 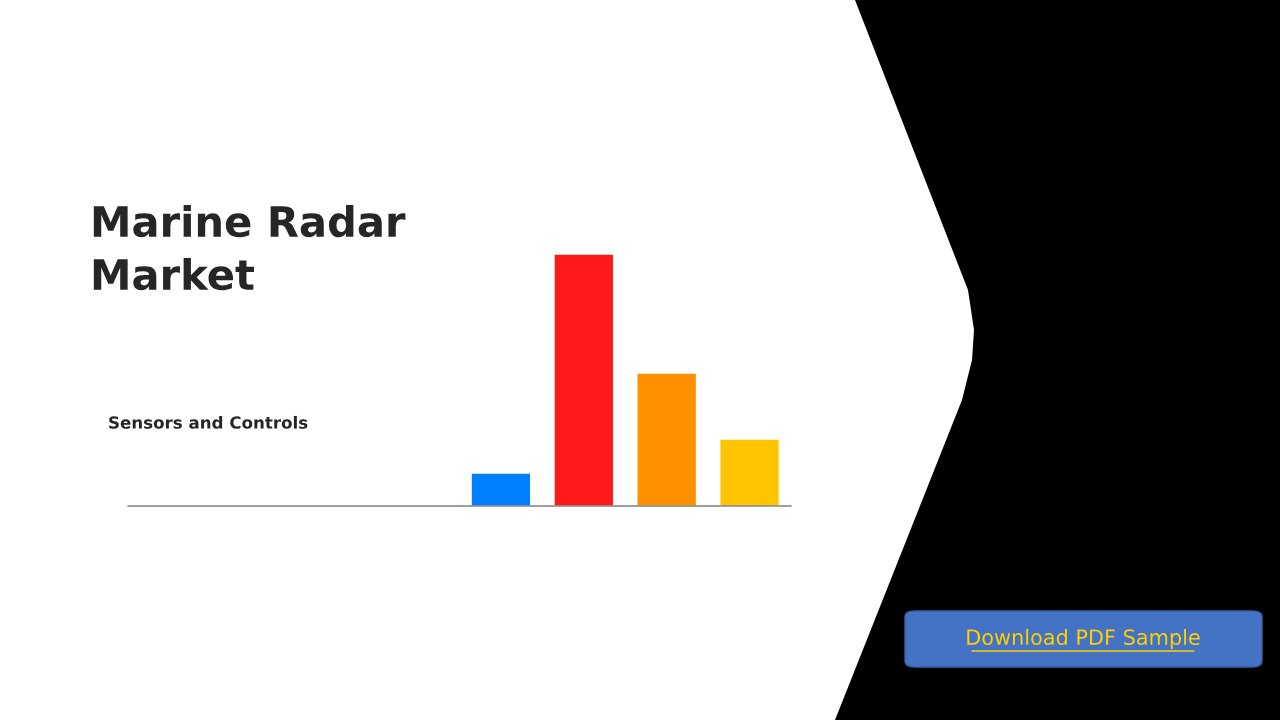 What do you see at coordinates (1083, 639) in the screenshot?
I see `text: Download PDF Sample` at bounding box center [1083, 639].